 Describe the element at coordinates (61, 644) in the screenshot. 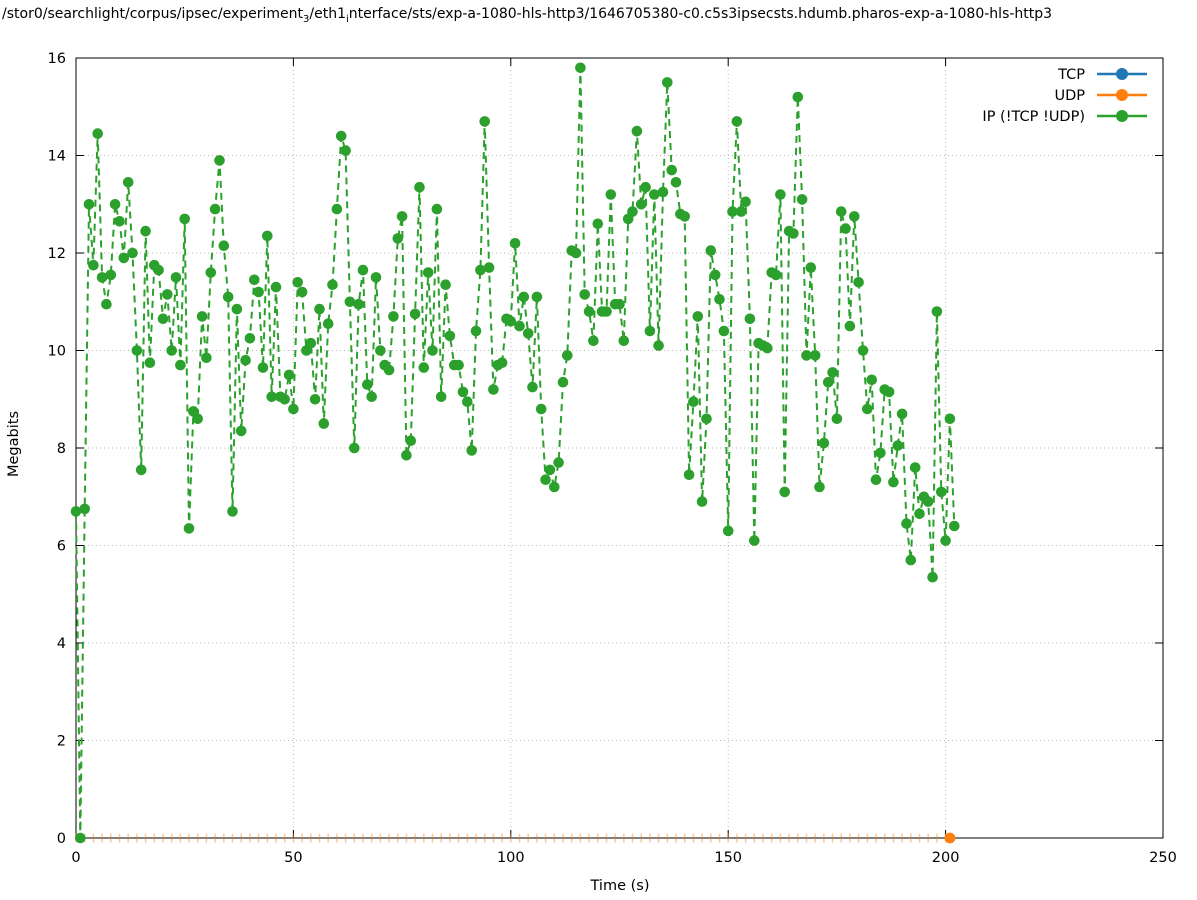

I see `y-tick-label: 4` at that location.